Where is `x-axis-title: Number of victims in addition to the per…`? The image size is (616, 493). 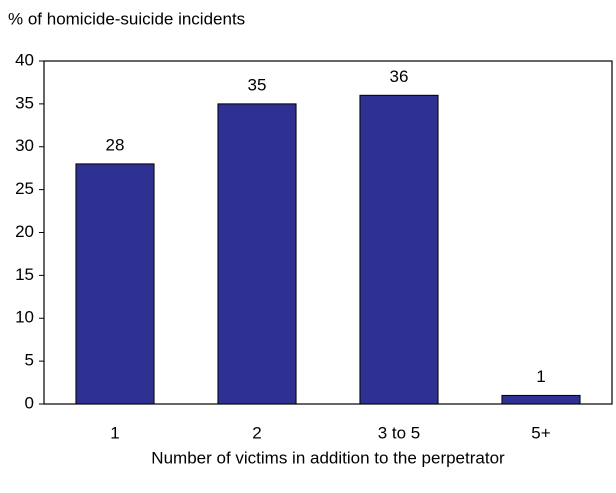
x-axis-title: Number of victims in addition to the per… is located at coordinates (328, 457).